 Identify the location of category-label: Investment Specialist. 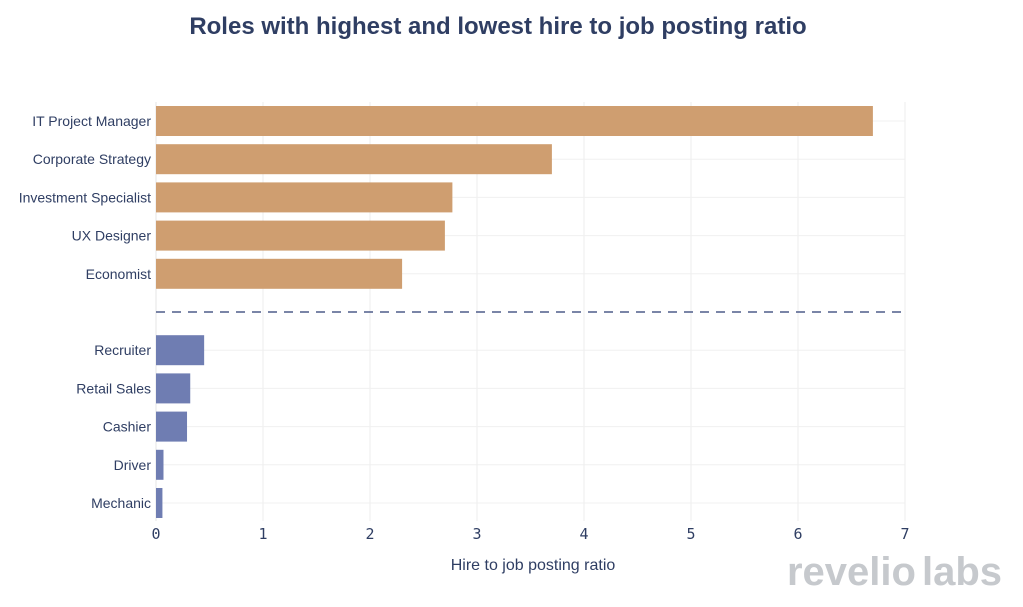
(85, 197).